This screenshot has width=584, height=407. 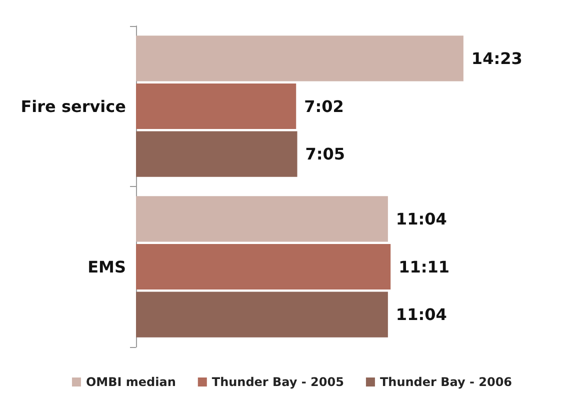 What do you see at coordinates (107, 266) in the screenshot?
I see `y-tick-label: EMS` at bounding box center [107, 266].